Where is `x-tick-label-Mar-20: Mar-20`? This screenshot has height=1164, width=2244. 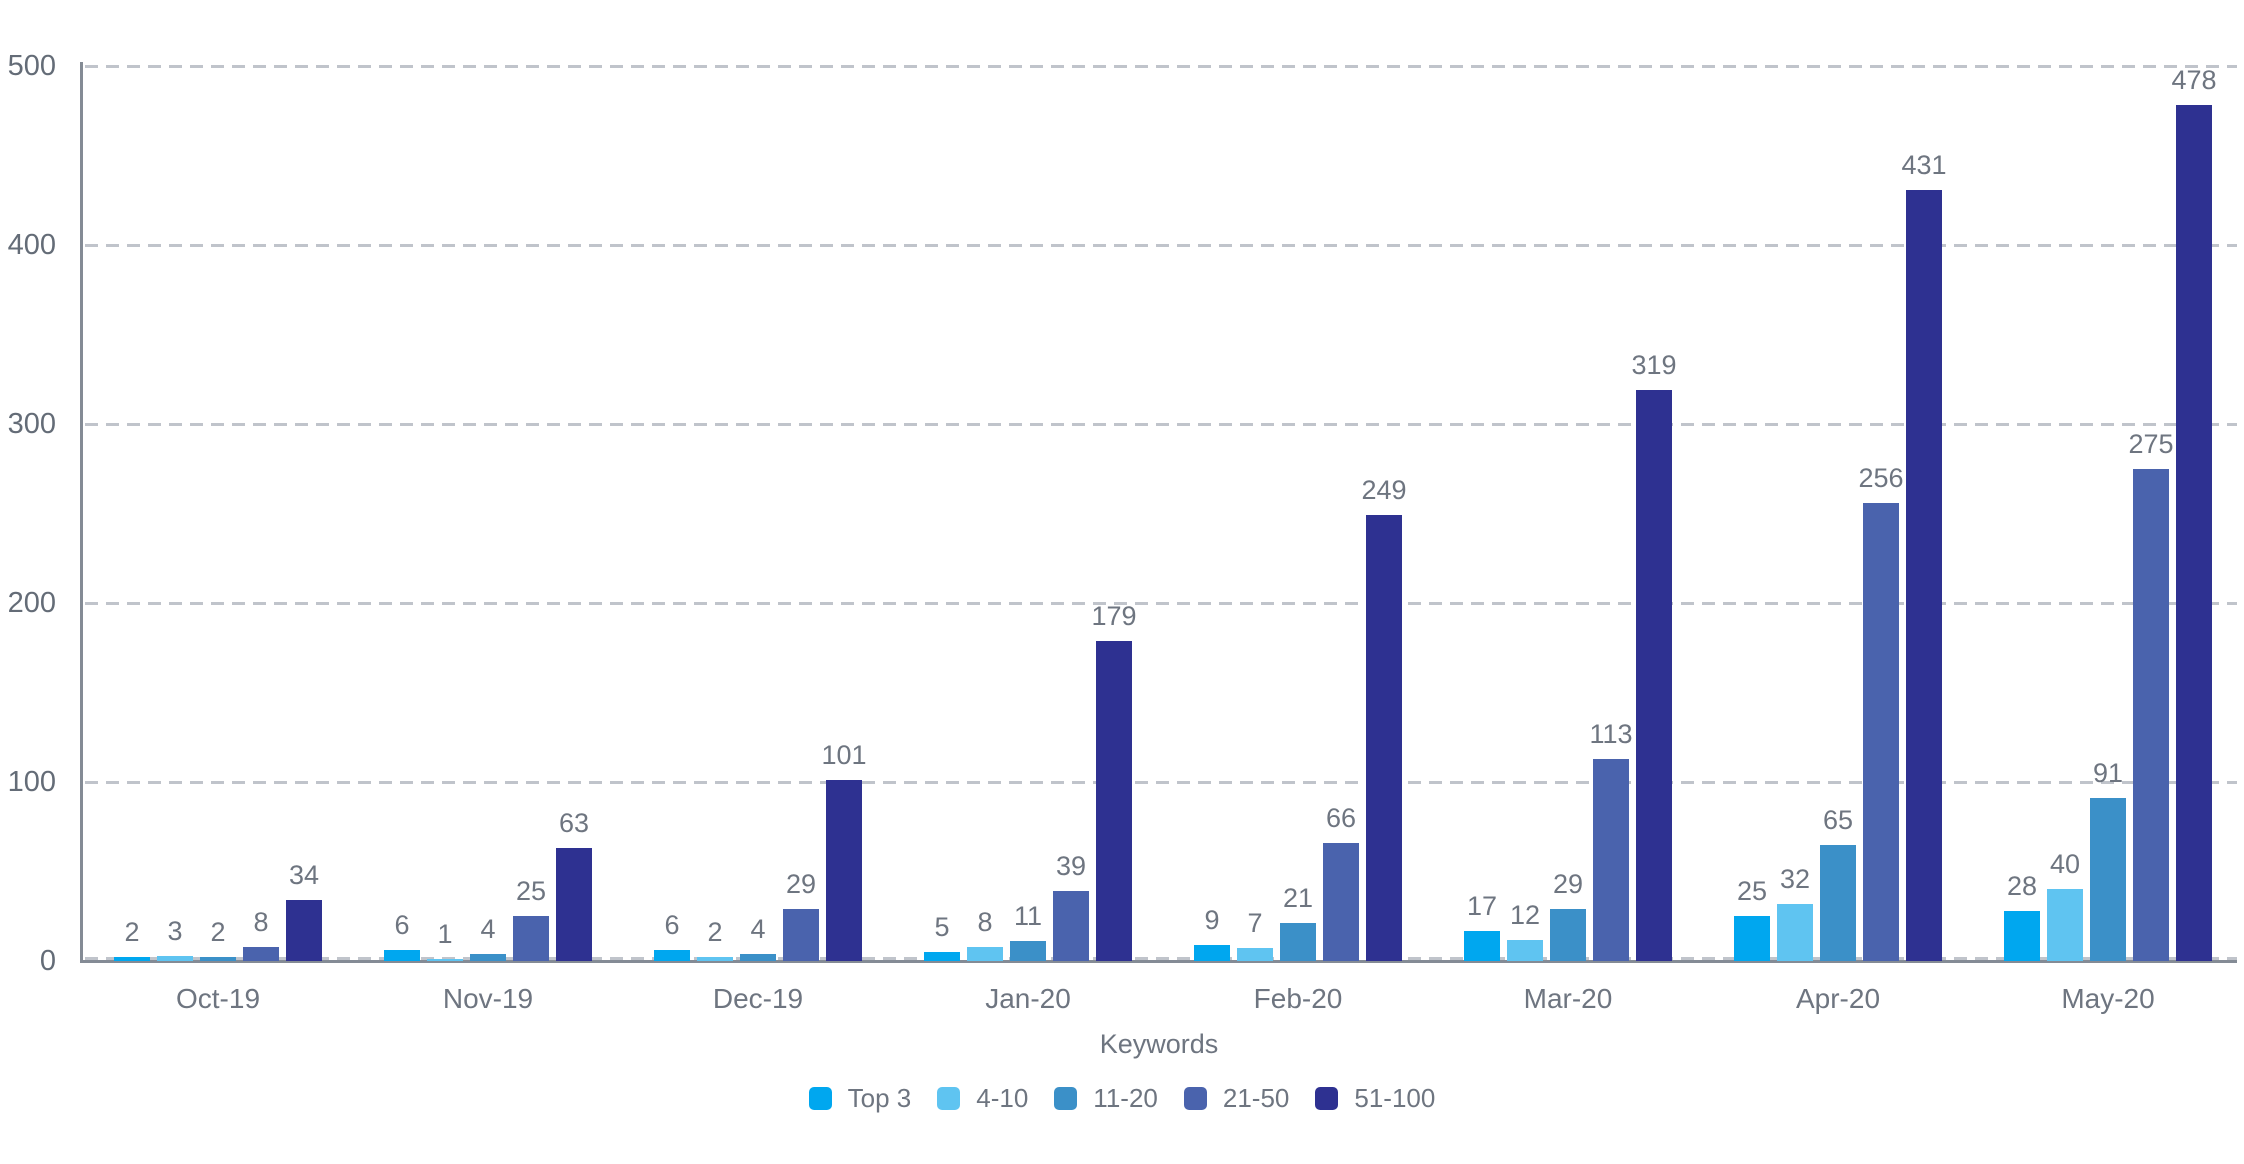 x-tick-label-Mar-20: Mar-20 is located at coordinates (1568, 998).